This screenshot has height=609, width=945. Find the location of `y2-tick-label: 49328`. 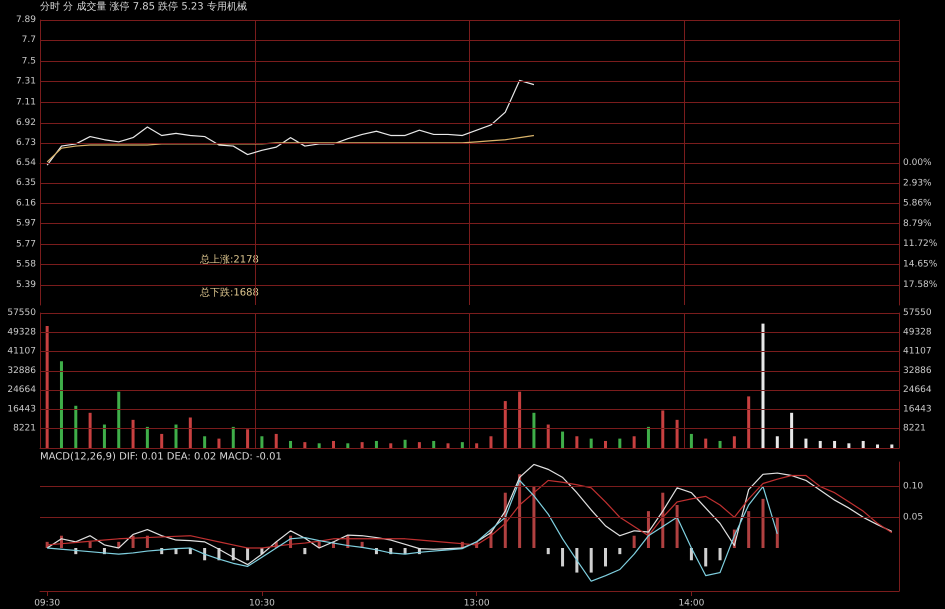

y2-tick-label: 49328 is located at coordinates (917, 332).